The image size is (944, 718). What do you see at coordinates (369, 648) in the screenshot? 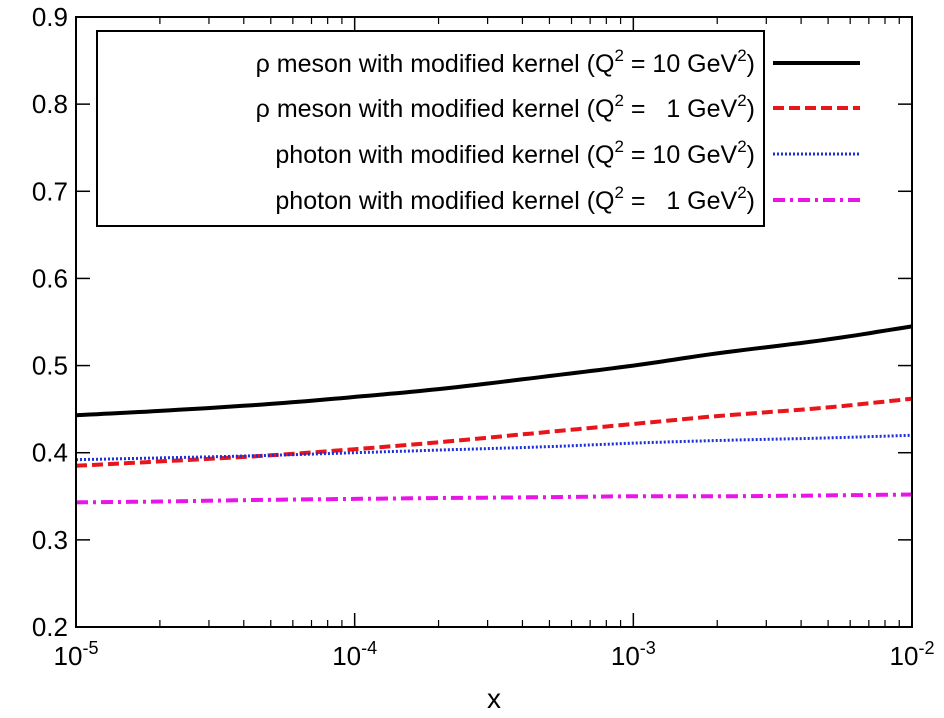
I see `x-tick-exponent: -4` at bounding box center [369, 648].